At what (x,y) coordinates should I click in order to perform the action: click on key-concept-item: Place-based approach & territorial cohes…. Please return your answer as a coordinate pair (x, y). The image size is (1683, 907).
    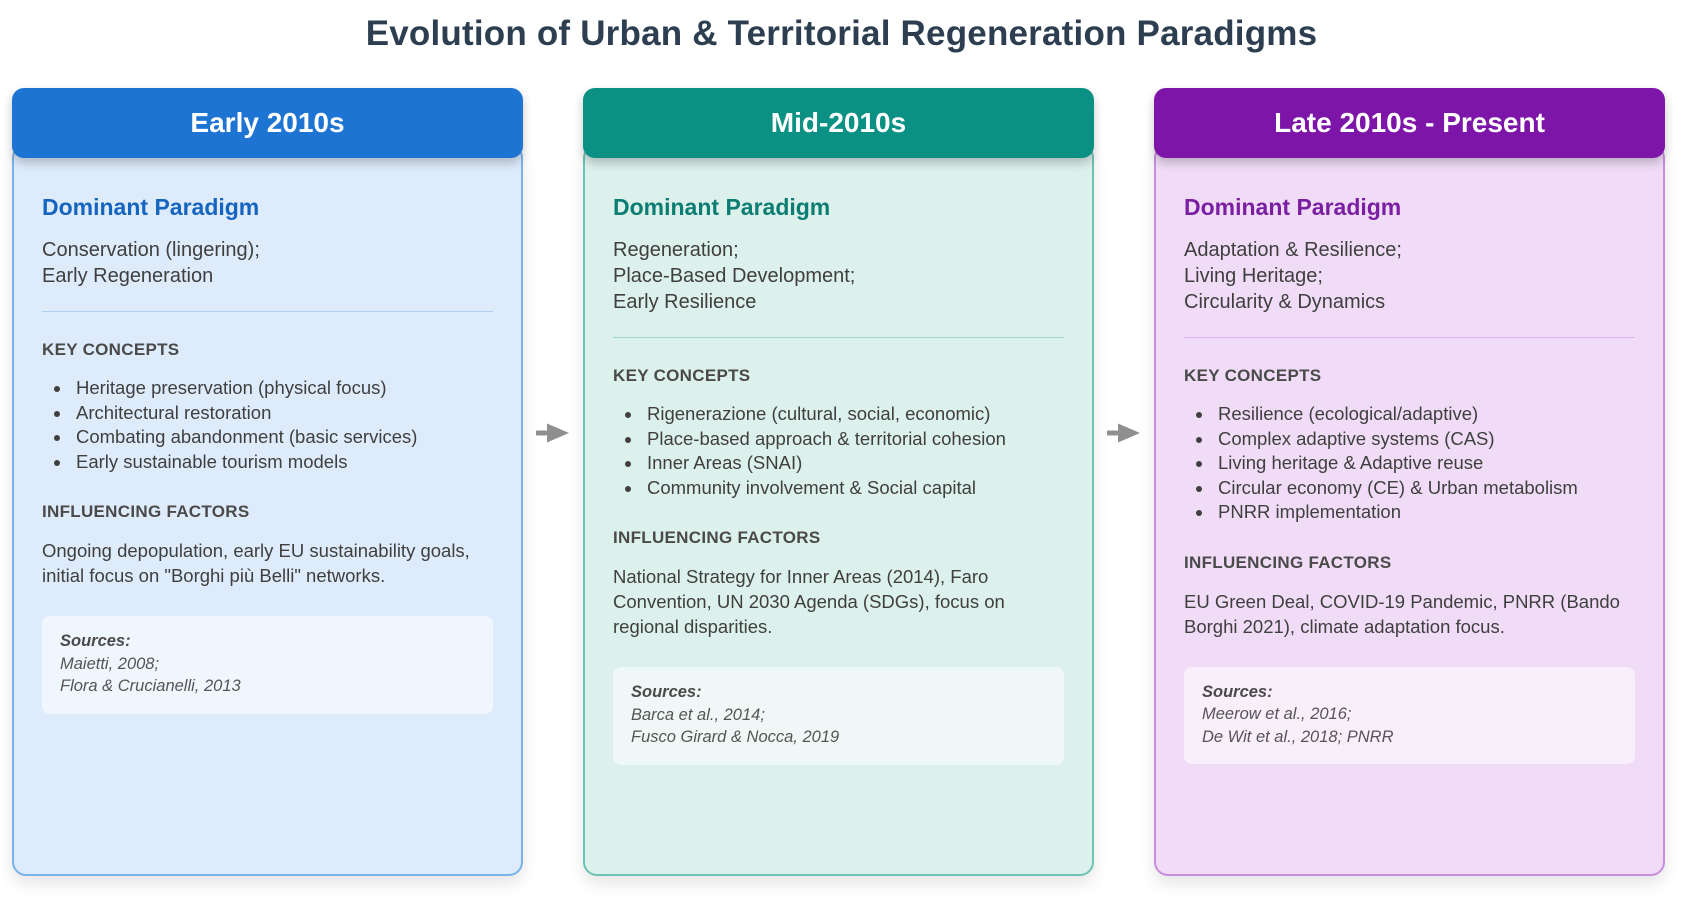
    Looking at the image, I should click on (853, 439).